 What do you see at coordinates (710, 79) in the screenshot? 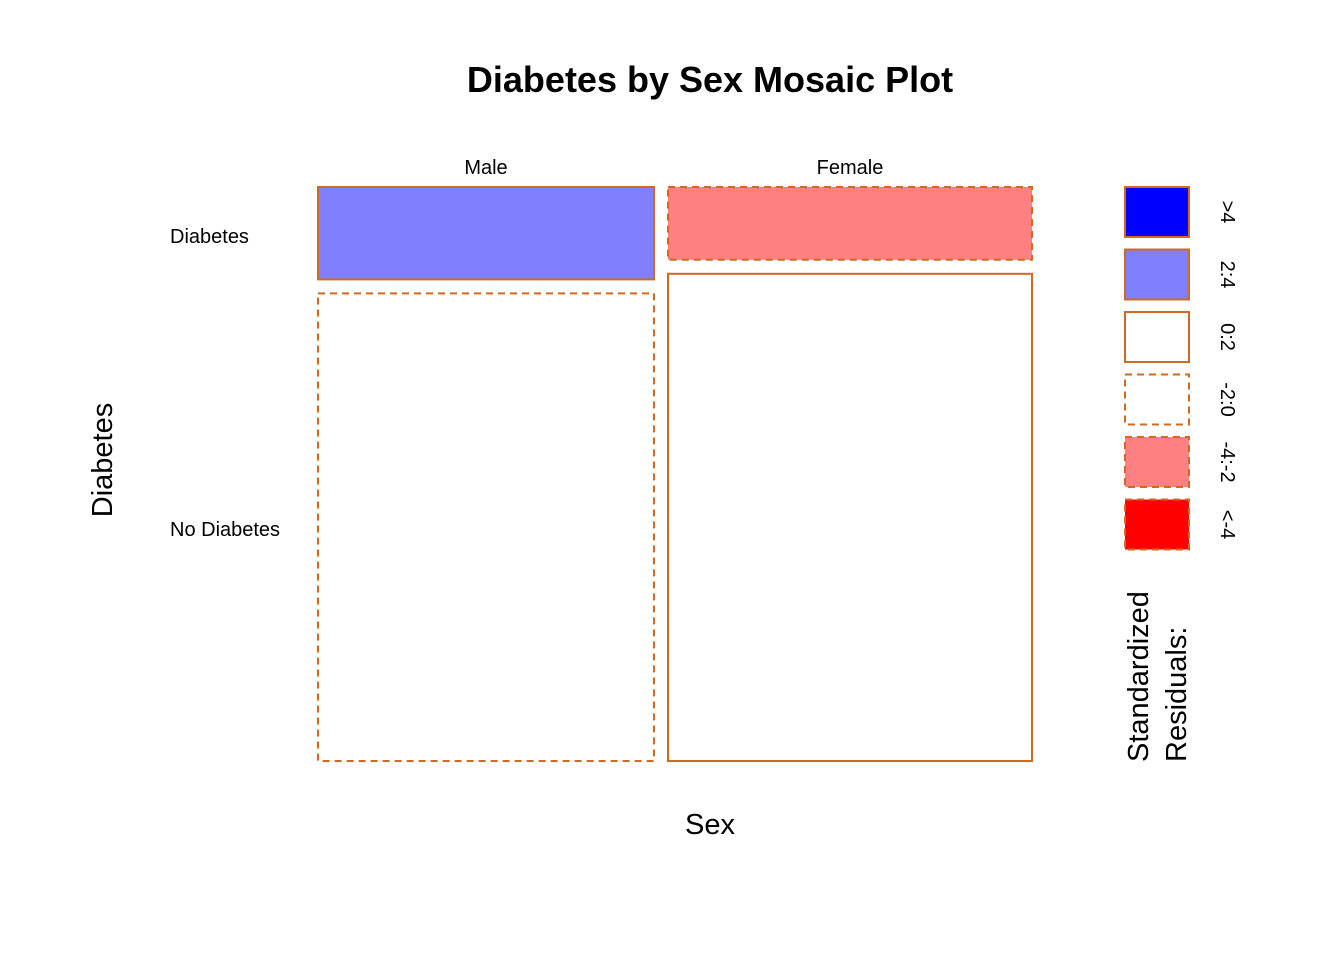
I see `chart-title: Diabetes by Sex Mosaic Plot` at bounding box center [710, 79].